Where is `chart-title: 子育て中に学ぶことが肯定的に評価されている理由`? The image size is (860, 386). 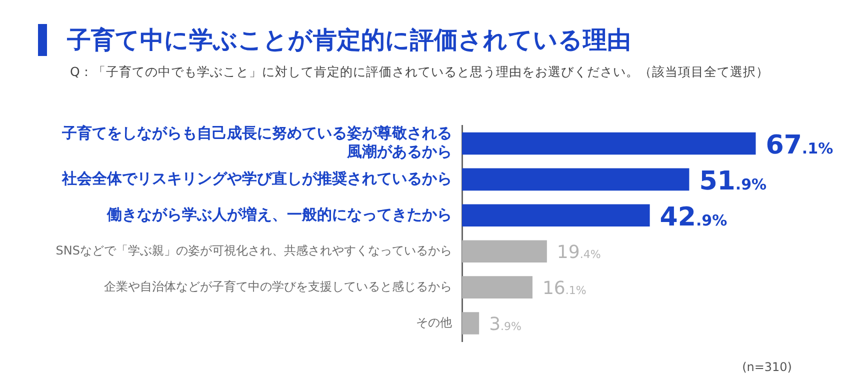 chart-title: 子育て中に学ぶことが肯定的に評価されている理由 is located at coordinates (349, 40).